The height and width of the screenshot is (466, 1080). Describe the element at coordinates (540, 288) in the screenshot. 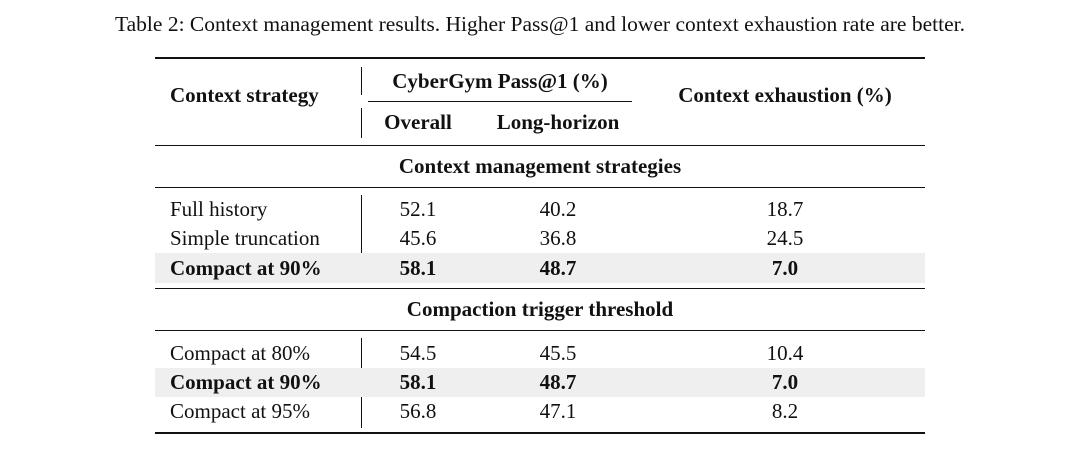

I see `section2-top-rule` at that location.